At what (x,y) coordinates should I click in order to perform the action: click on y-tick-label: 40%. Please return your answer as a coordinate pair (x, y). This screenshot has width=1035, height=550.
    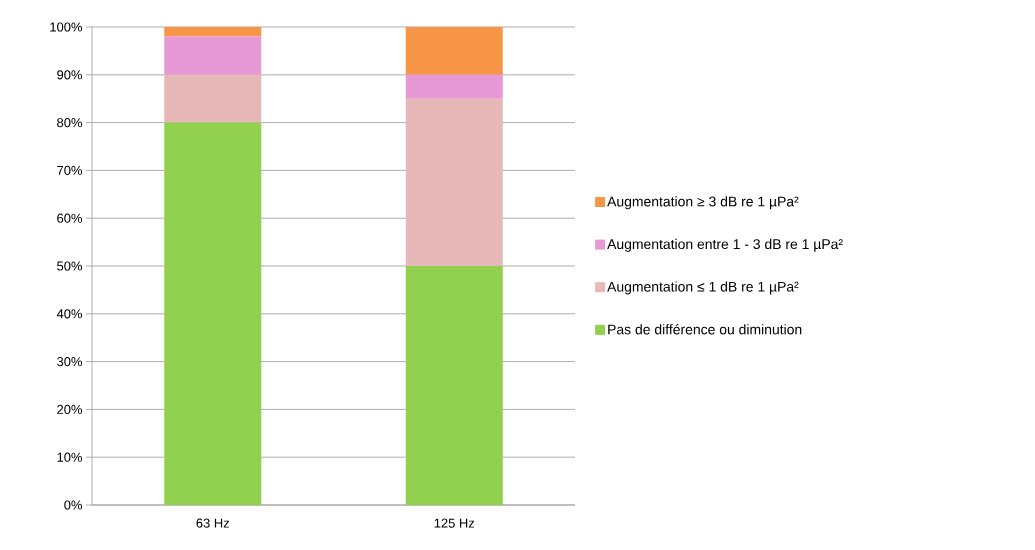
    Looking at the image, I should click on (69, 314).